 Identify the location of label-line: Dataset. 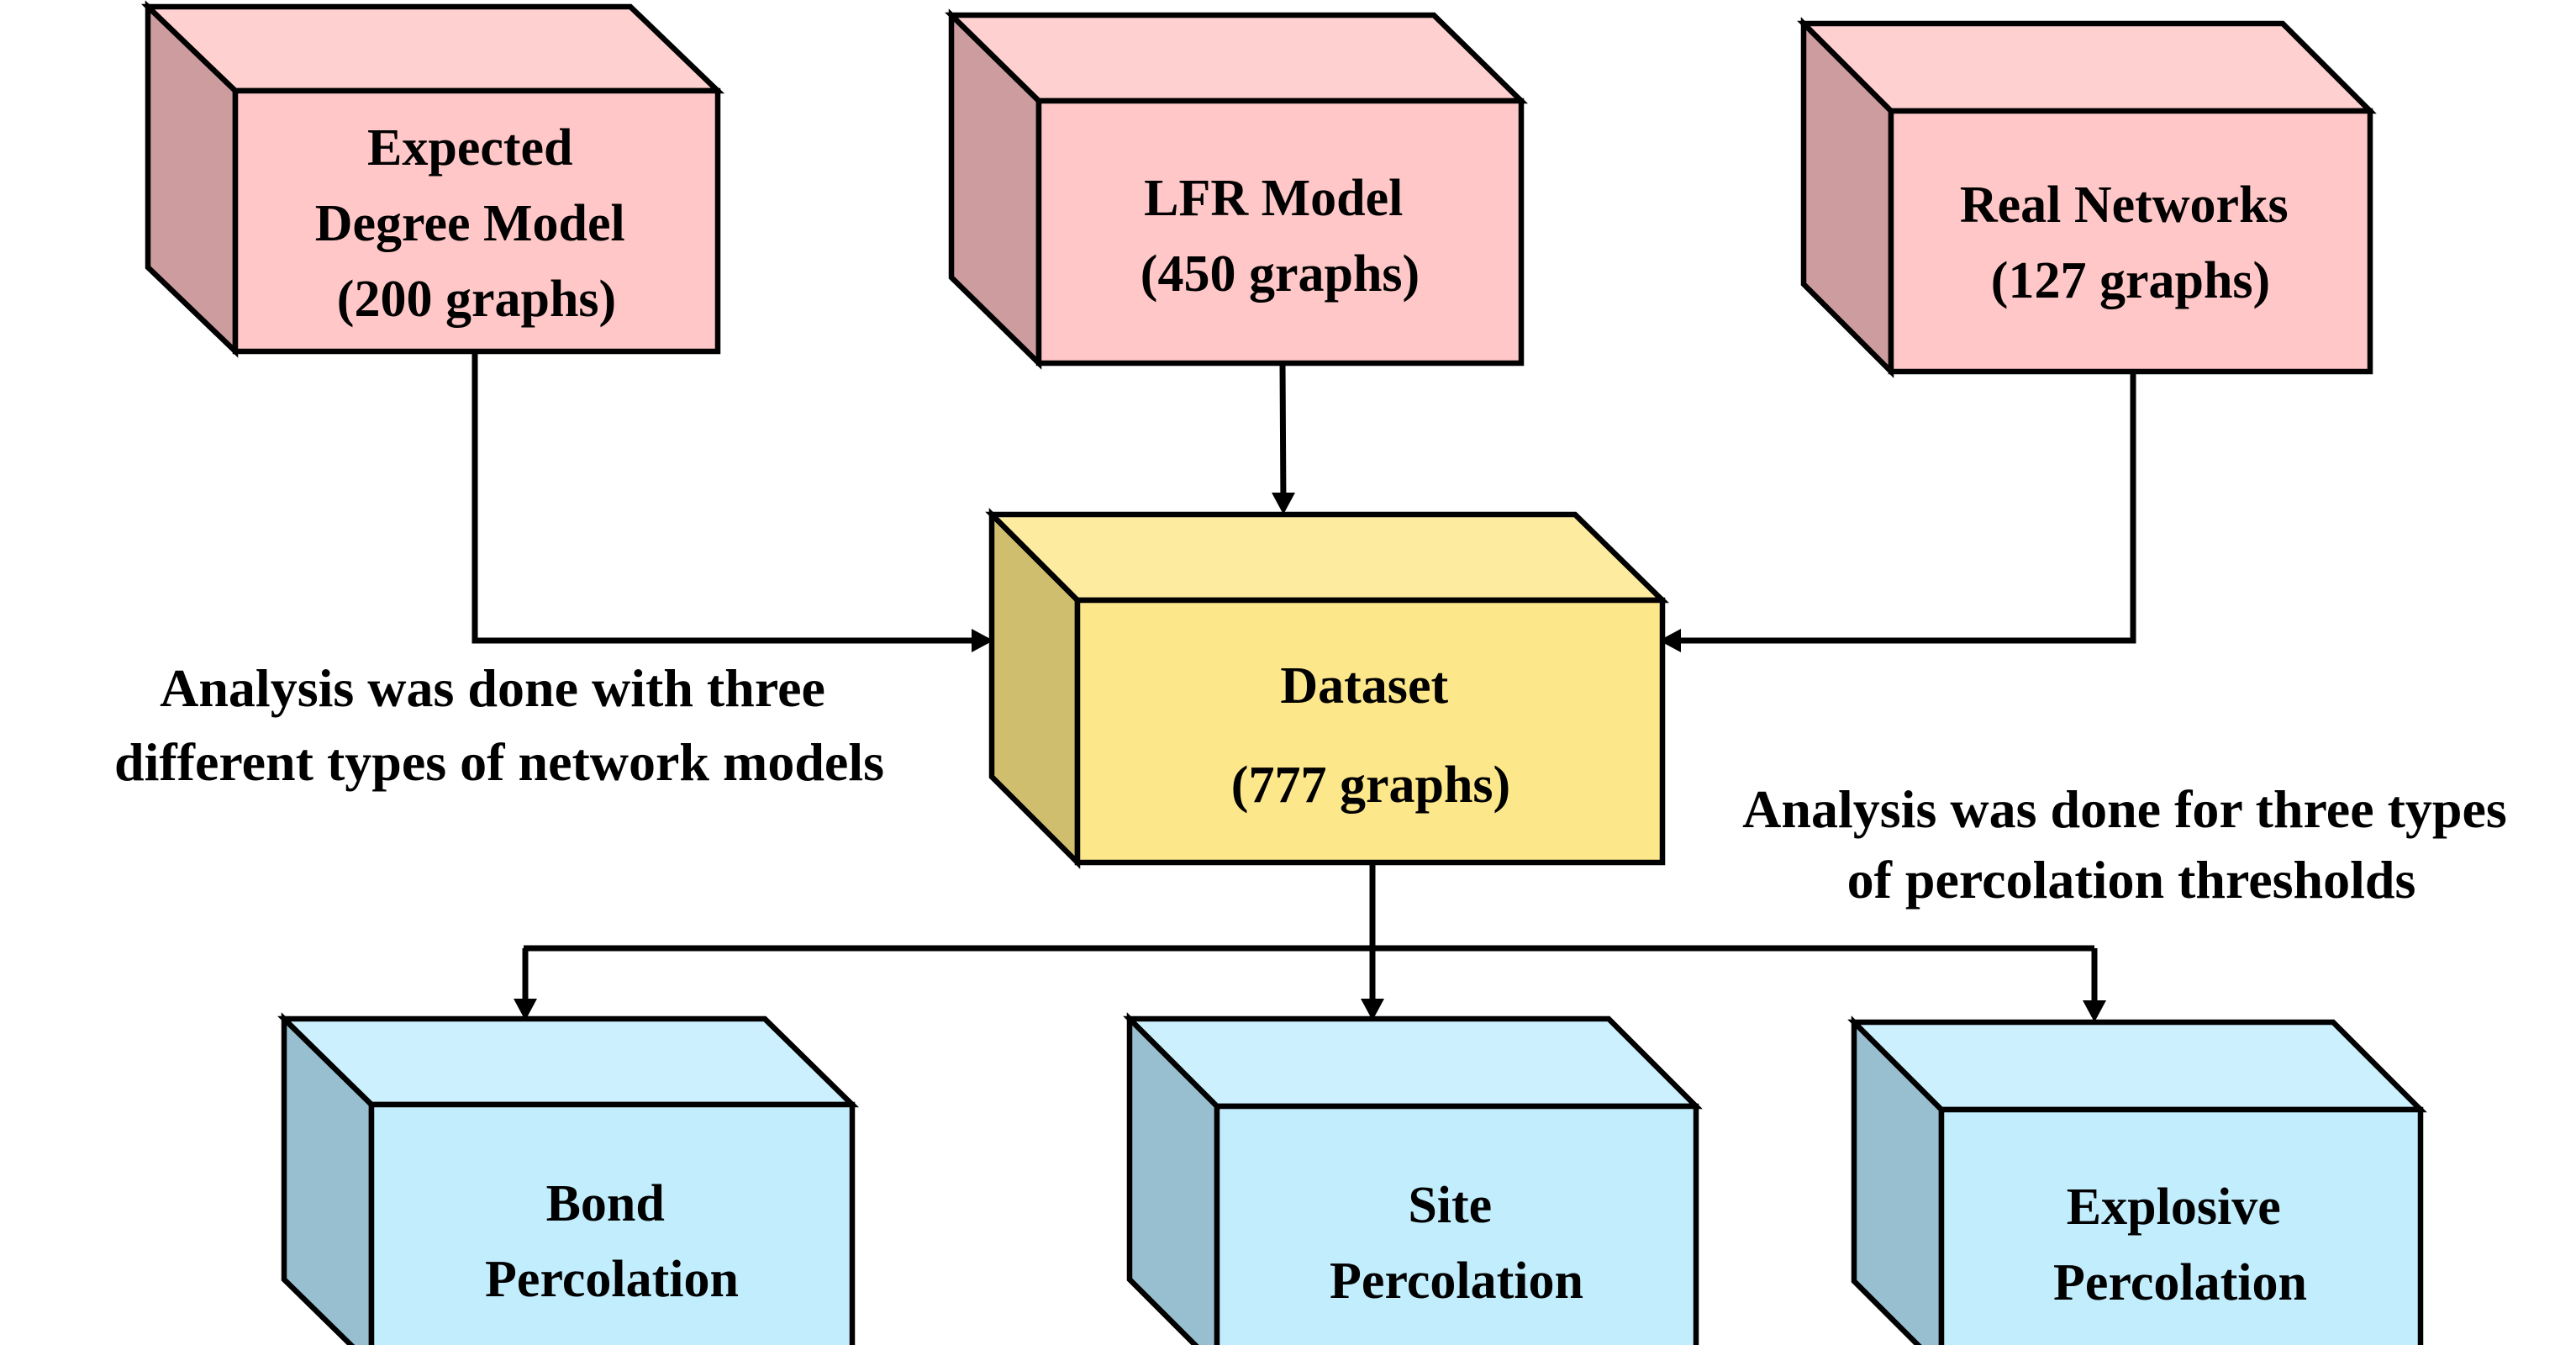
(1364, 686).